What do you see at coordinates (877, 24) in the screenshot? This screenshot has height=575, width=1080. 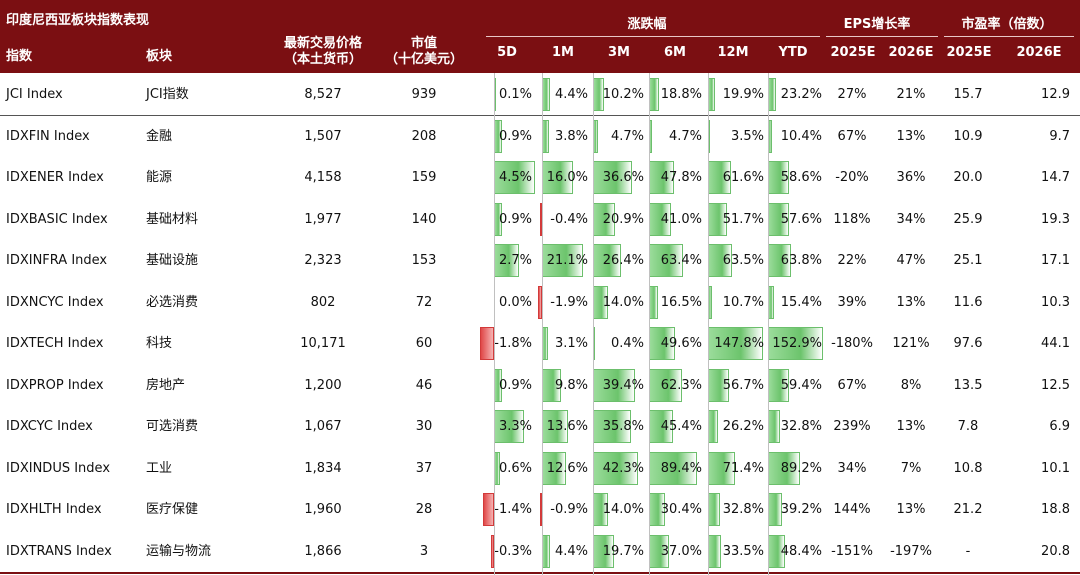 I see `header-eps-group: EPS增长率` at bounding box center [877, 24].